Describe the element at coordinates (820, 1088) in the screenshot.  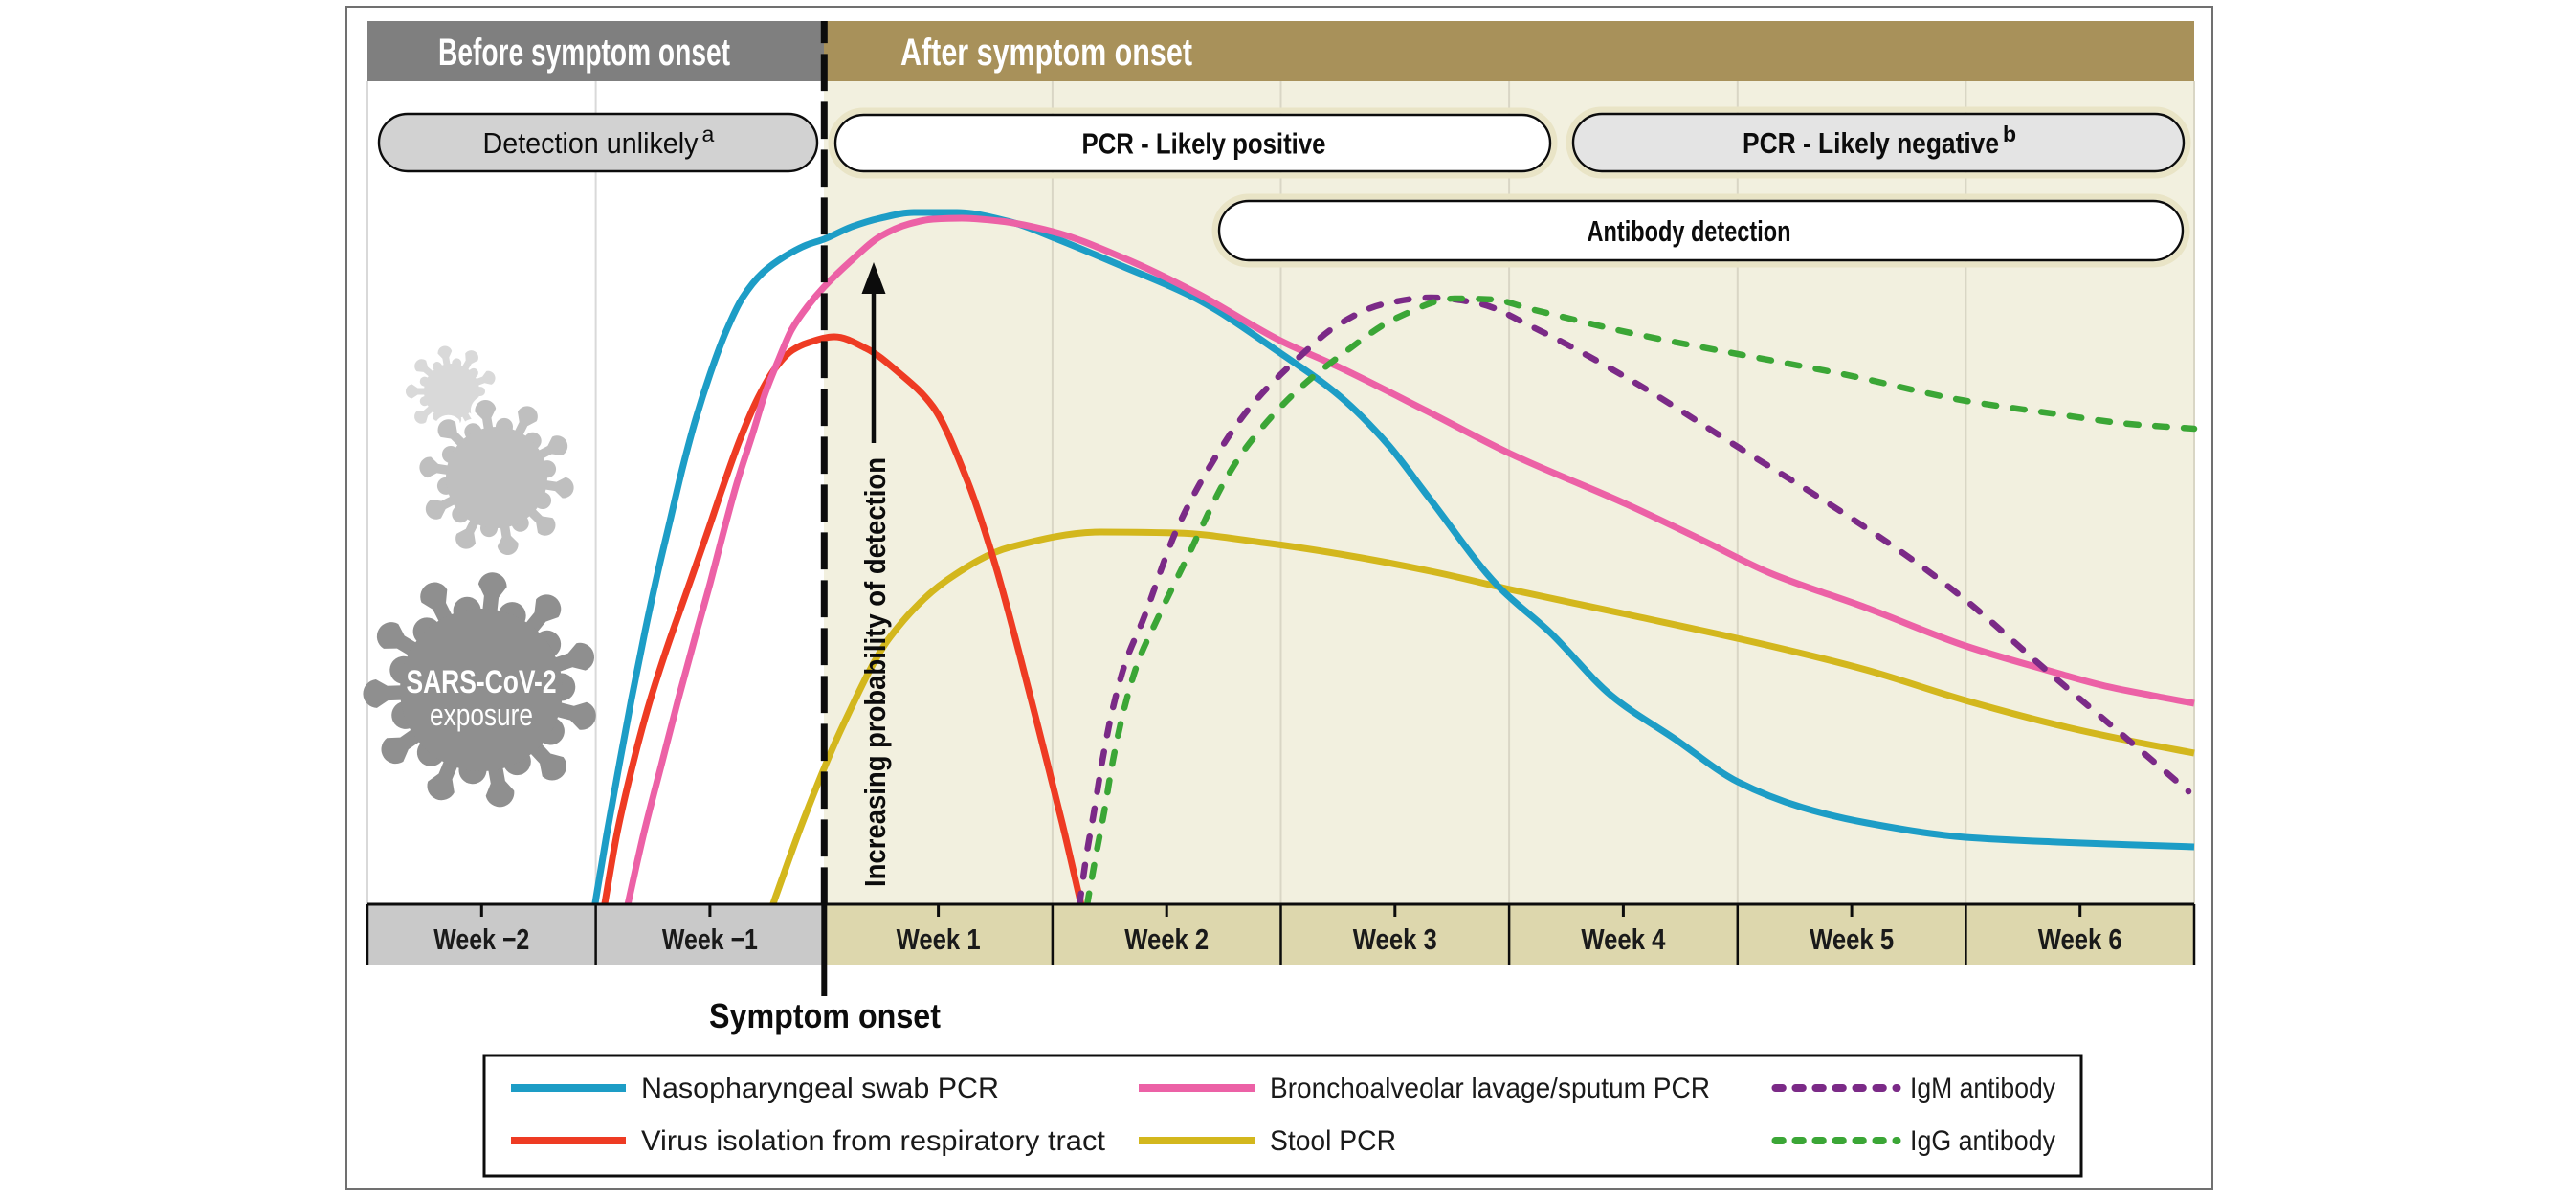
I see `svg-text: Nasopharyngeal swab PCR` at that location.